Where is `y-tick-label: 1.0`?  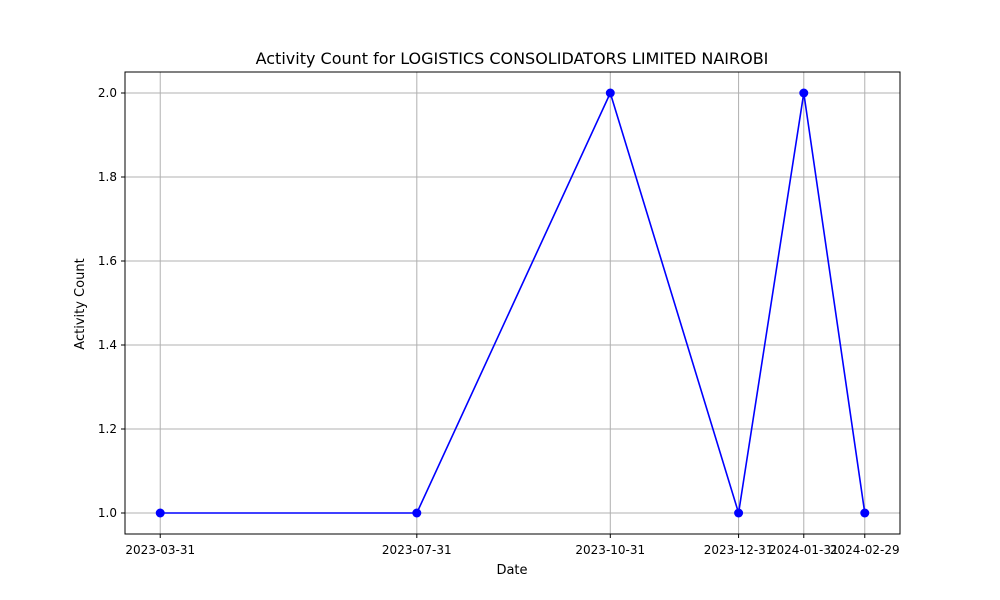
y-tick-label: 1.0 is located at coordinates (107, 513).